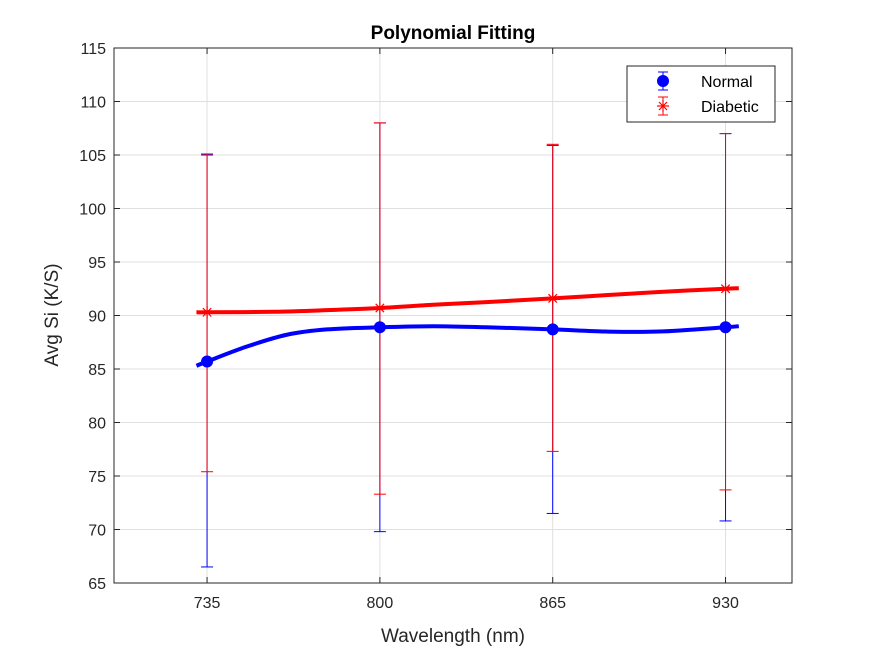 This screenshot has height=656, width=875. Describe the element at coordinates (727, 82) in the screenshot. I see `legend-normal-label: Normal` at that location.